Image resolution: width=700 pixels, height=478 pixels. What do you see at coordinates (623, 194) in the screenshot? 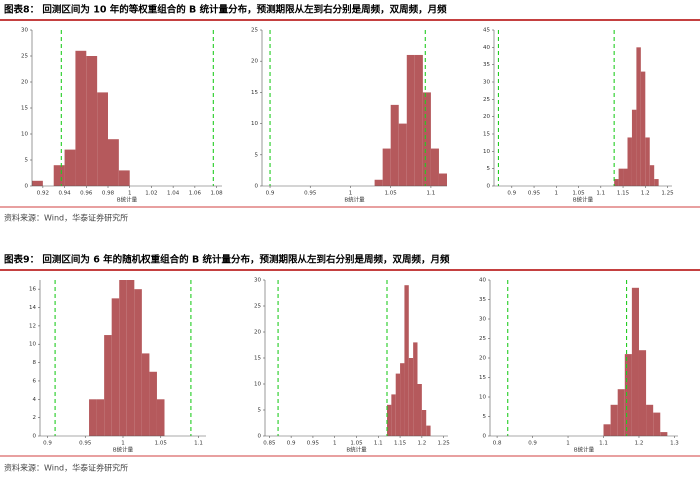
I see `x-tick-label: 1.15` at bounding box center [623, 194].